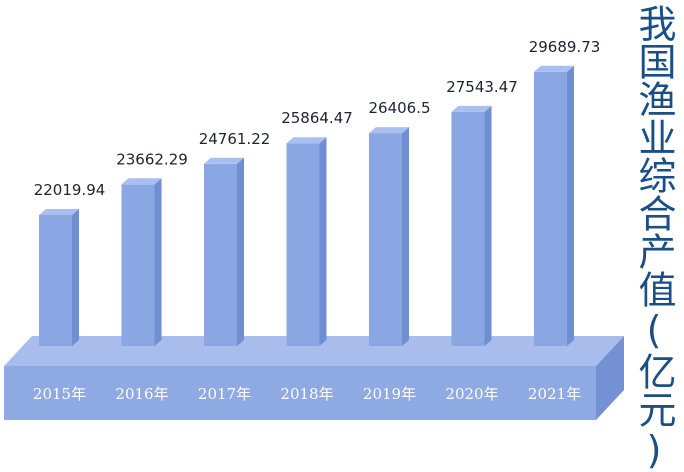 This screenshot has width=684, height=472. Describe the element at coordinates (59, 394) in the screenshot. I see `category-label-1: 2015年` at that location.